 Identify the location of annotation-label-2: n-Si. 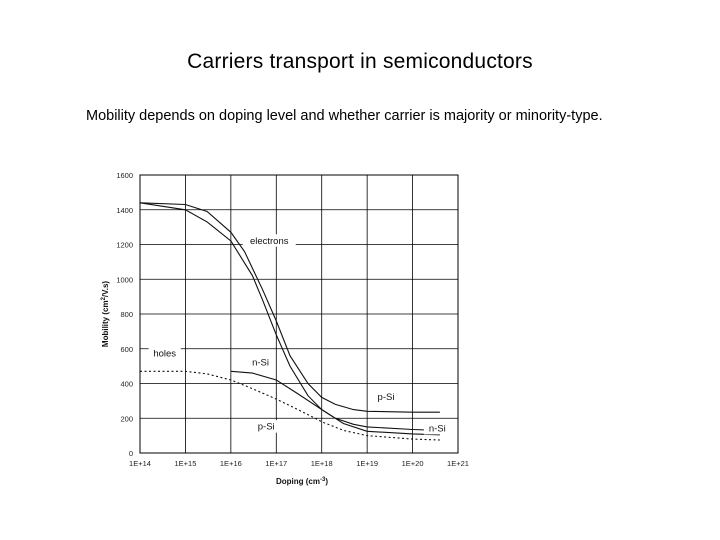
(260, 362).